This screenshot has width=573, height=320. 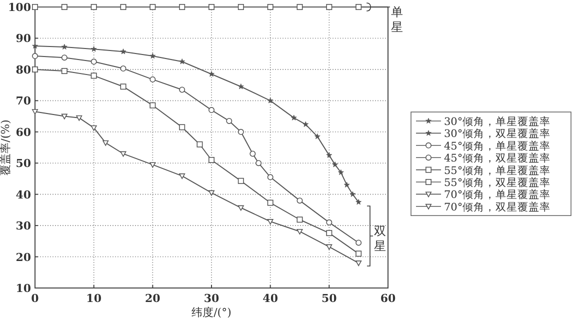 I want to click on x-tick-label: 20, so click(x=153, y=298).